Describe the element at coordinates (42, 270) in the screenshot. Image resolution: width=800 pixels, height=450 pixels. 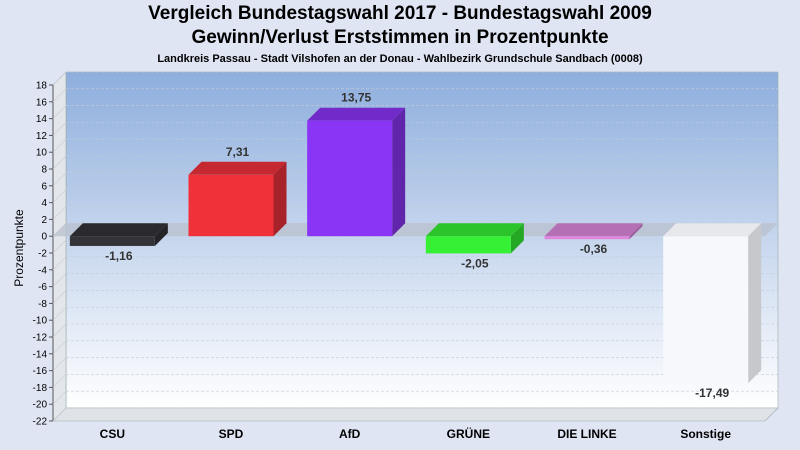
I see `y-tick-label: -4` at that location.